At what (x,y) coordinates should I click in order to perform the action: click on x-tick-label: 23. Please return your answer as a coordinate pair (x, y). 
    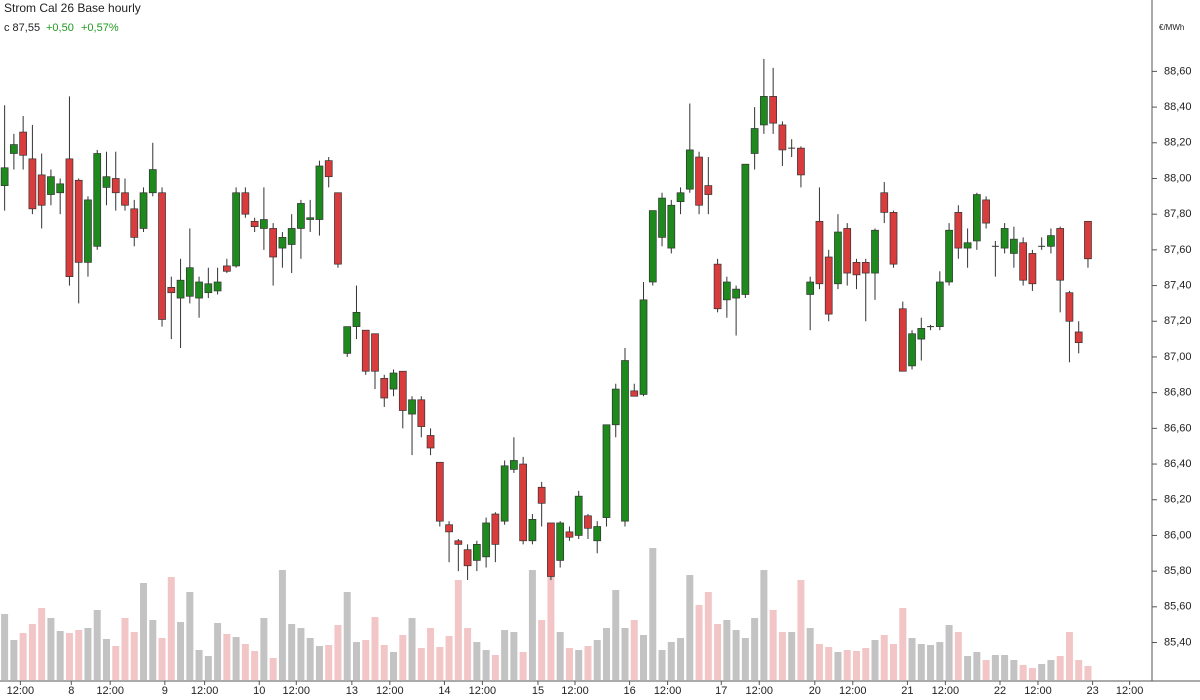
    Looking at the image, I should click on (1092, 691).